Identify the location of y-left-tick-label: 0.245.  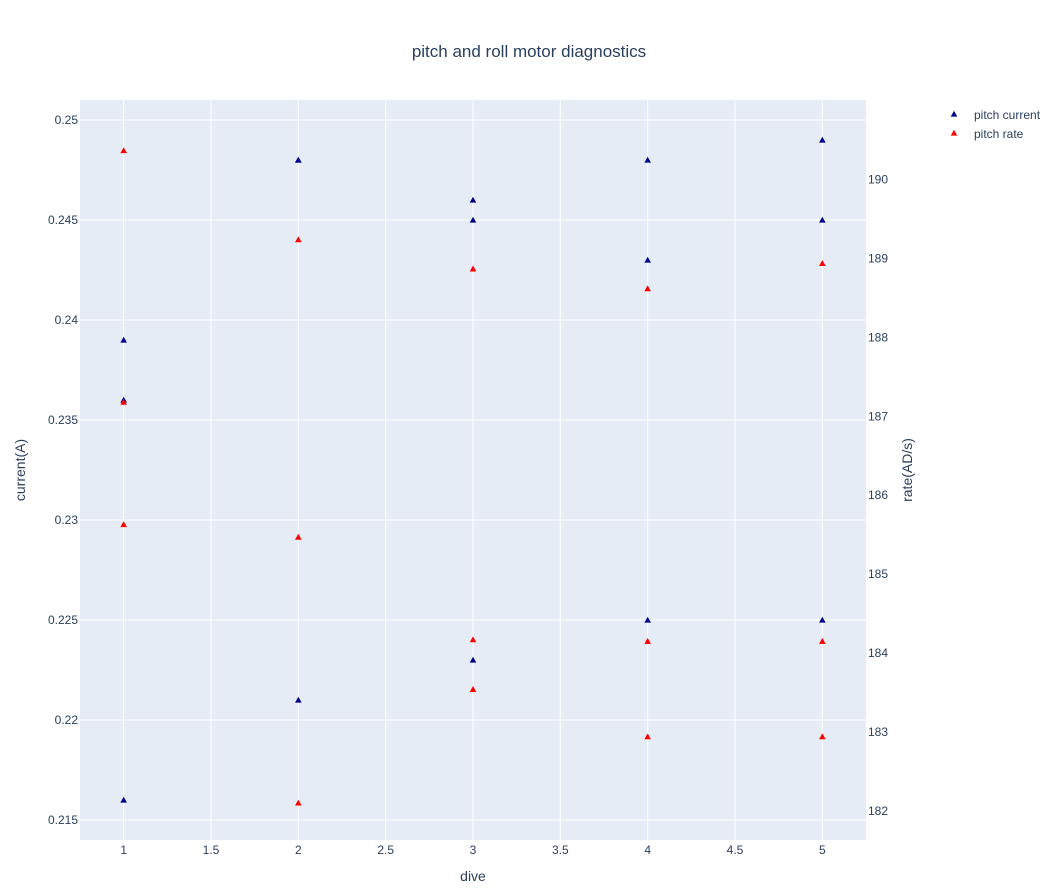
(63, 220).